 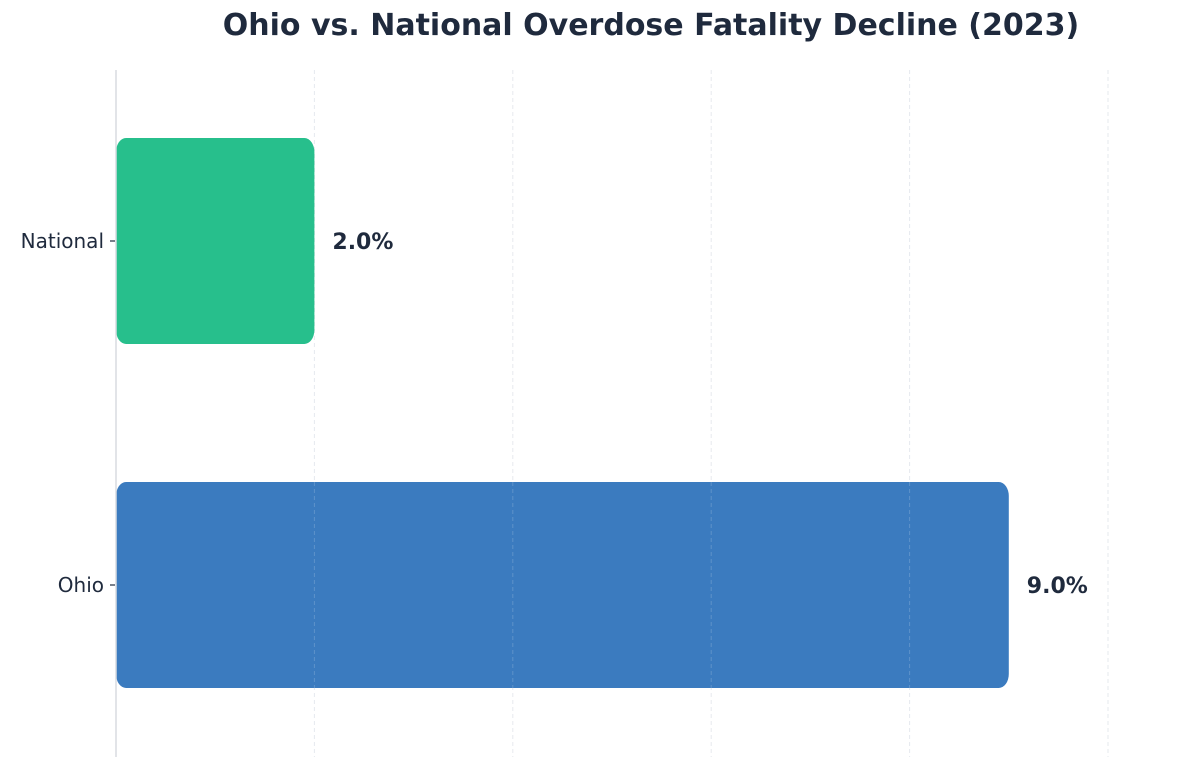 What do you see at coordinates (362, 242) in the screenshot?
I see `value-label: 2.0%` at bounding box center [362, 242].